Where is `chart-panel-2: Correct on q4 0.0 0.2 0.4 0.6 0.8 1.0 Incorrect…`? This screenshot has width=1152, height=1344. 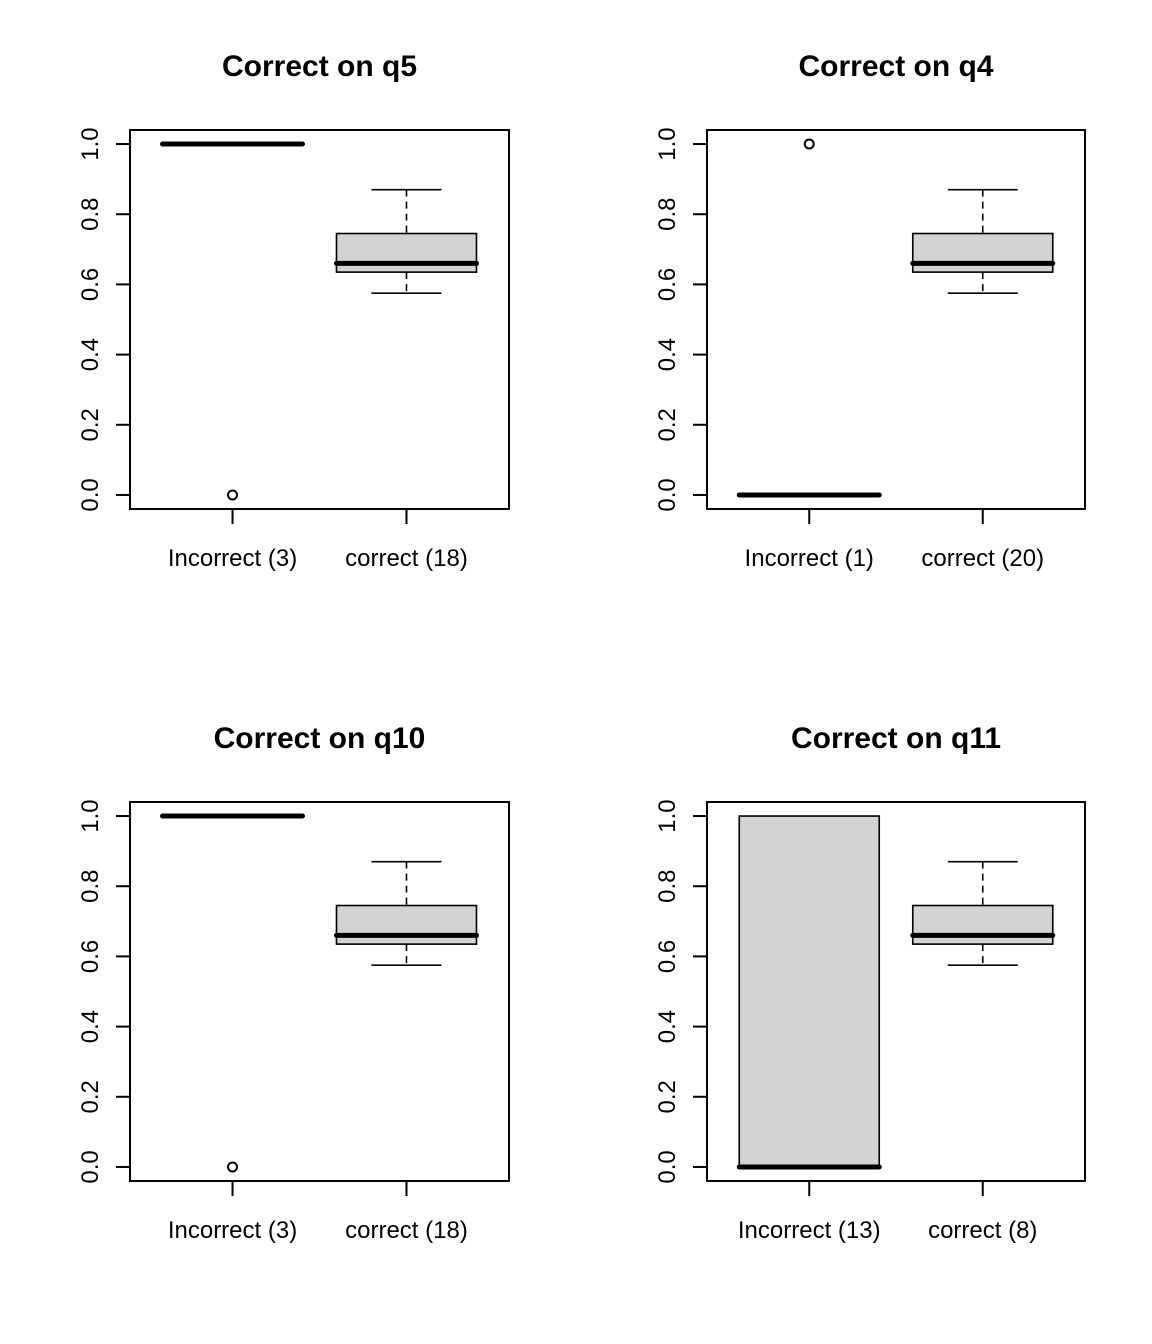
chart-panel-2: Correct on q4 0.0 0.2 0.4 0.6 0.8 1.0 Incorrect… is located at coordinates (870, 311).